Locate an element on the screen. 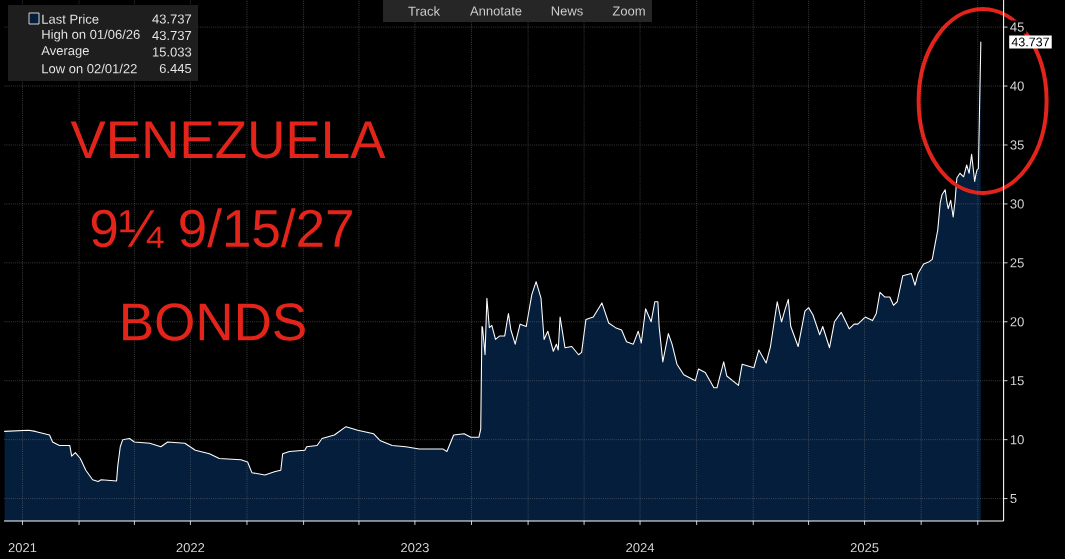 Image resolution: width=1065 pixels, height=559 pixels. annotation: Annotate is located at coordinates (496, 11).